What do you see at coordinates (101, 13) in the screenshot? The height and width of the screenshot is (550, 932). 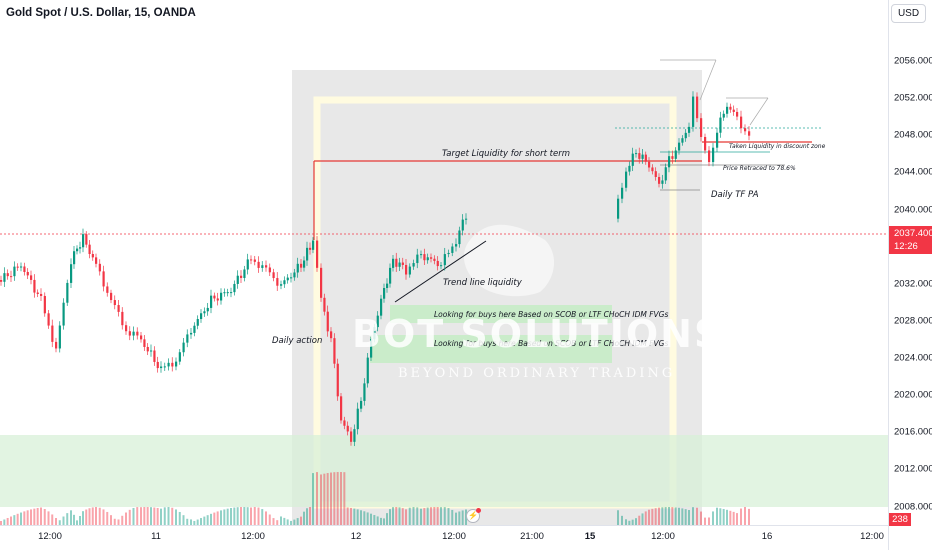 I see `symbol-title: Gold Spot / U.S. Dollar, 15, OANDA` at bounding box center [101, 13].